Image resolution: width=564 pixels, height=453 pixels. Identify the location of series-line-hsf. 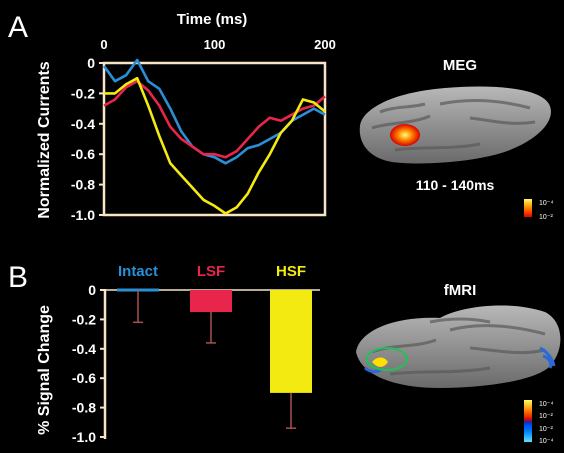
(215, 145).